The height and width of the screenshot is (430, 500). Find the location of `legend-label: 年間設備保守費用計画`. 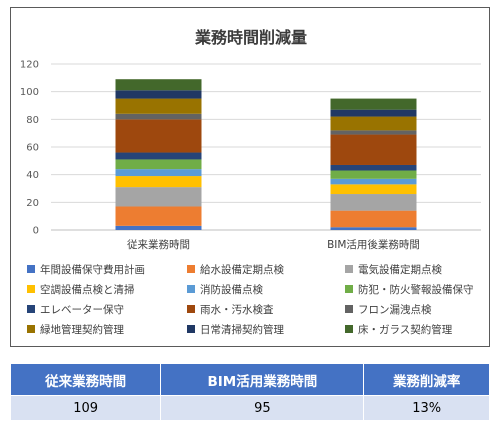

legend-label: 年間設備保守費用計画 is located at coordinates (92, 270).